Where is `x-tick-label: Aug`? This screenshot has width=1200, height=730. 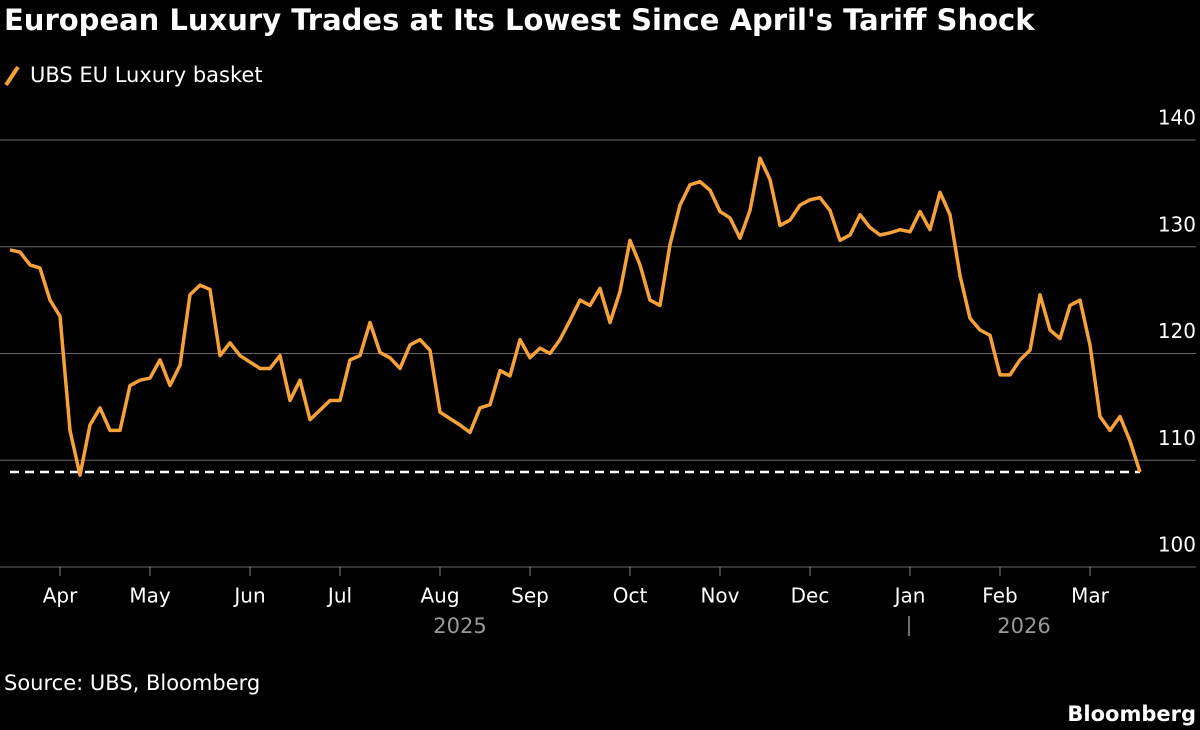
x-tick-label: Aug is located at coordinates (439, 596).